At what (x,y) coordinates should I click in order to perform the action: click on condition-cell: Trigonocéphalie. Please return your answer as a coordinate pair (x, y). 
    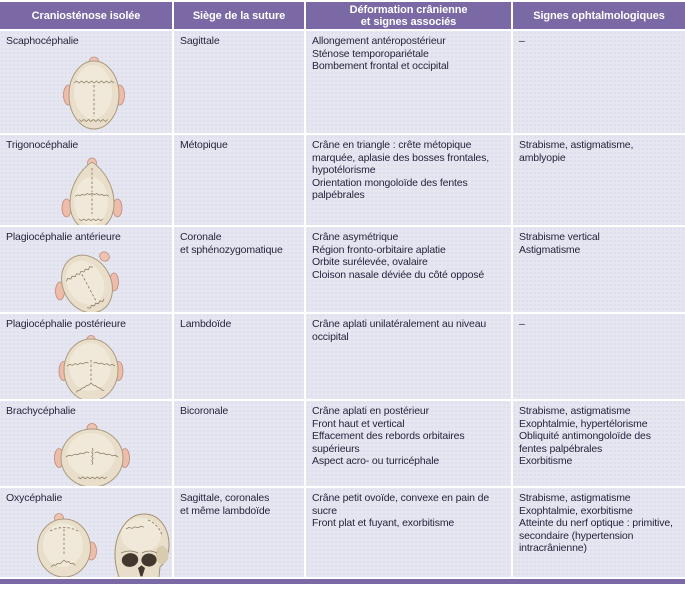
    Looking at the image, I should click on (86, 180).